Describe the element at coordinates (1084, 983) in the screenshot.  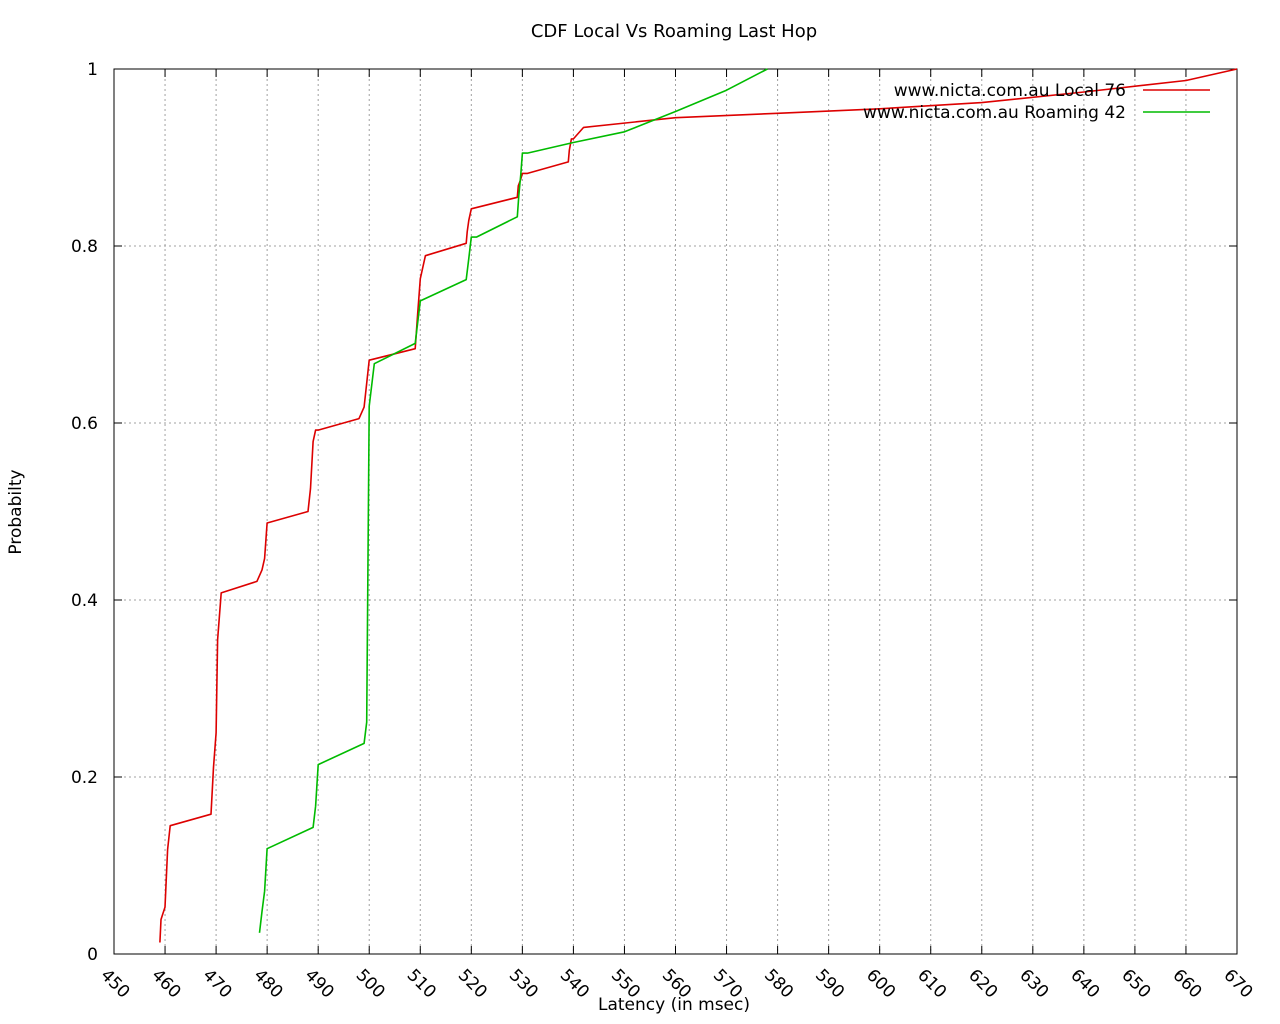
I see `x-tick-label: 640` at that location.